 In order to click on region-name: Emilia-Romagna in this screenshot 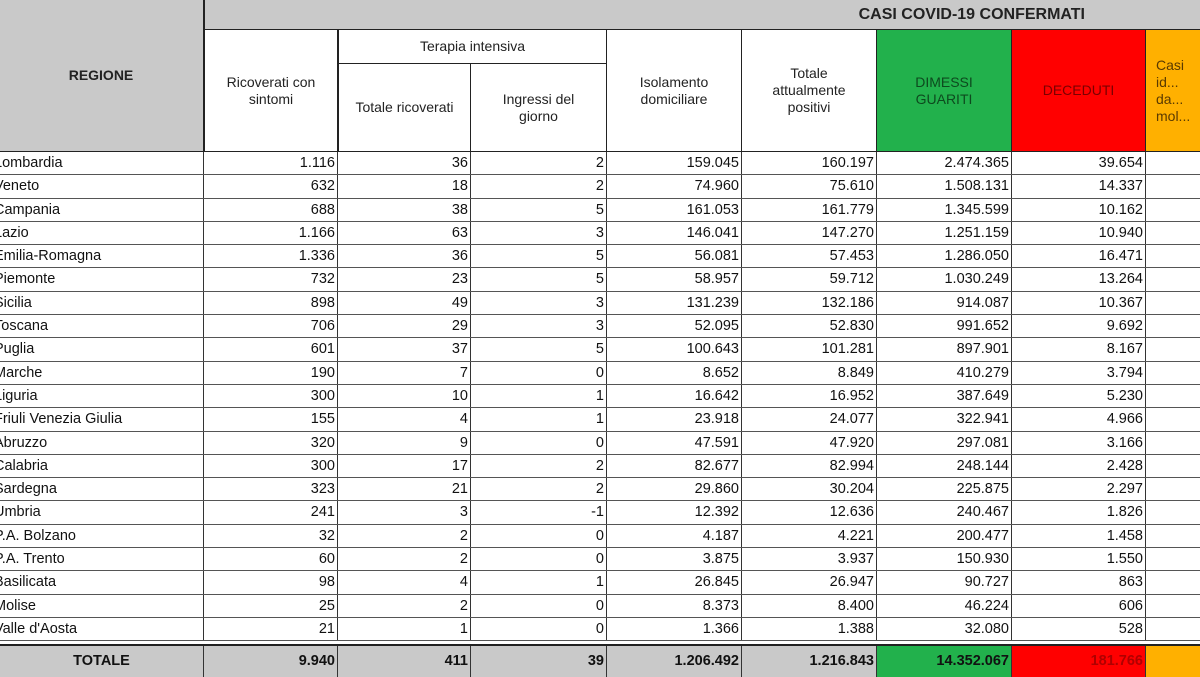, I will do `click(102, 256)`.